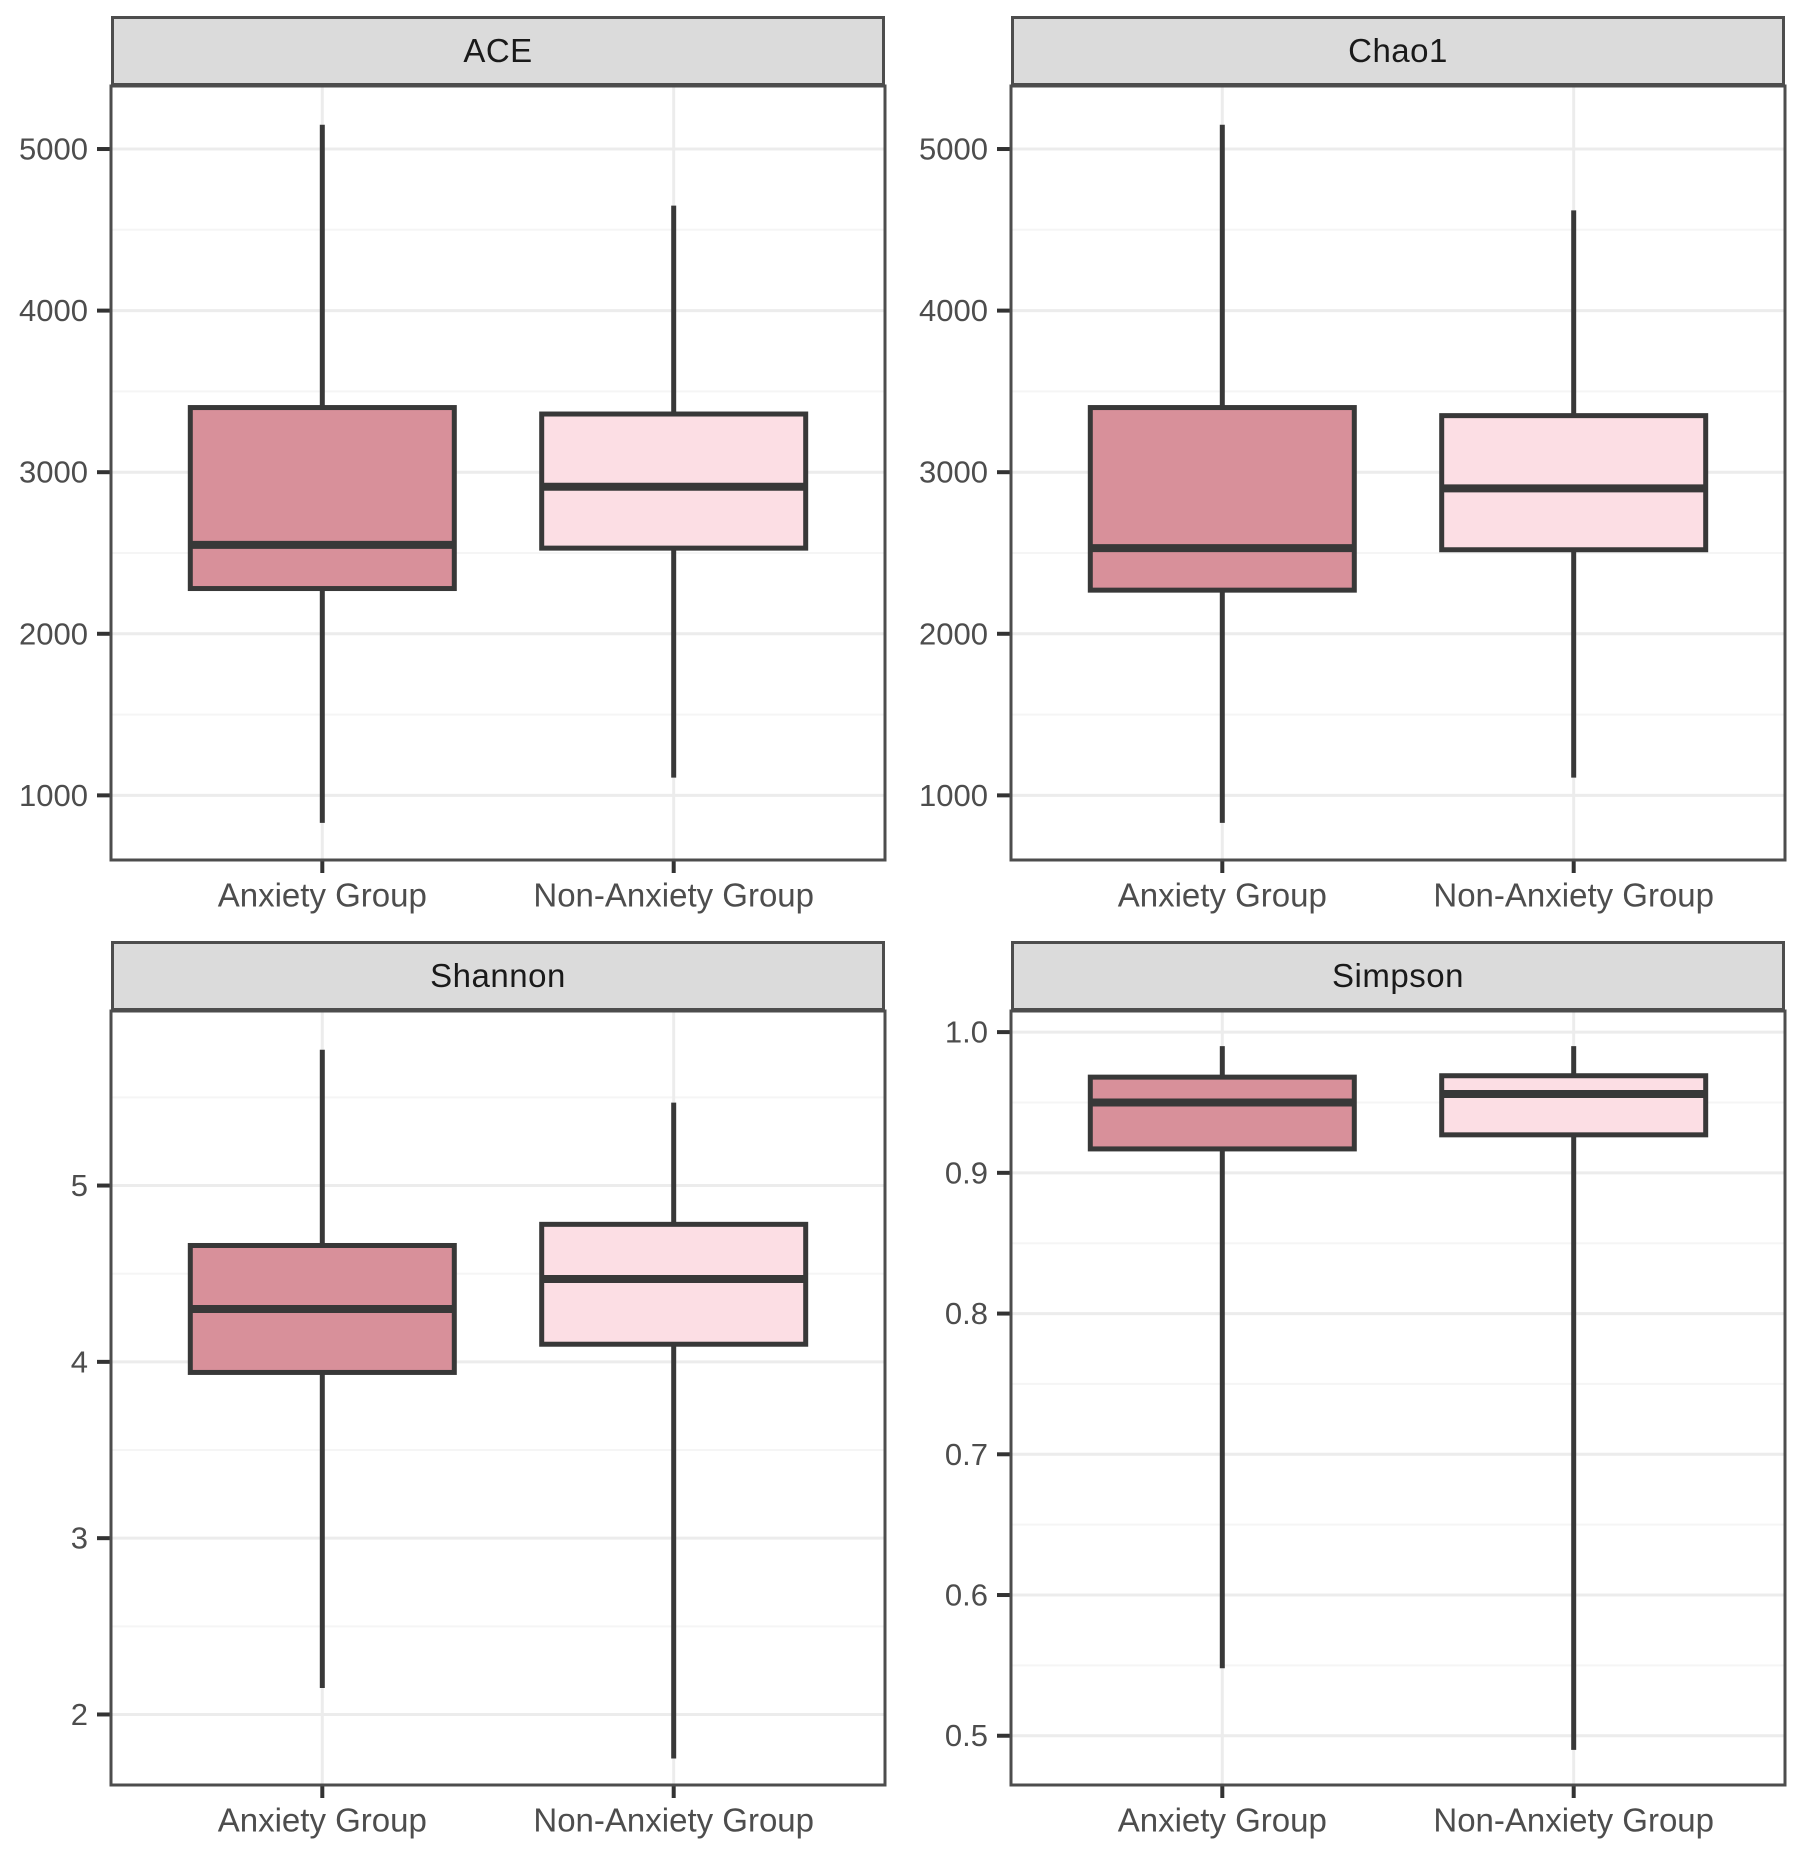 The image size is (1800, 1850). I want to click on y-tick-label: 4, so click(79, 1361).